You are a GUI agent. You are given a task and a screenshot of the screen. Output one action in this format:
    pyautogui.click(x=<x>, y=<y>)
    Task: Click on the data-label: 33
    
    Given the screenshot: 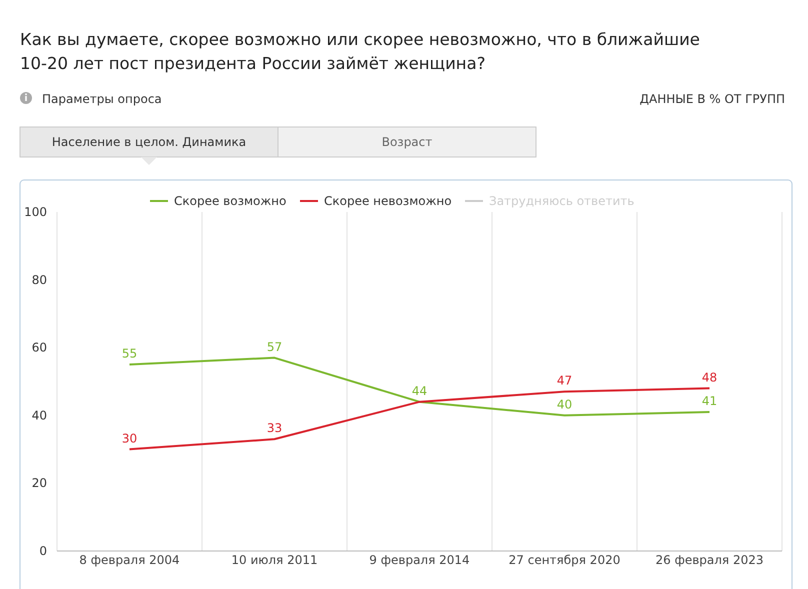 What is the action you would take?
    pyautogui.click(x=274, y=428)
    